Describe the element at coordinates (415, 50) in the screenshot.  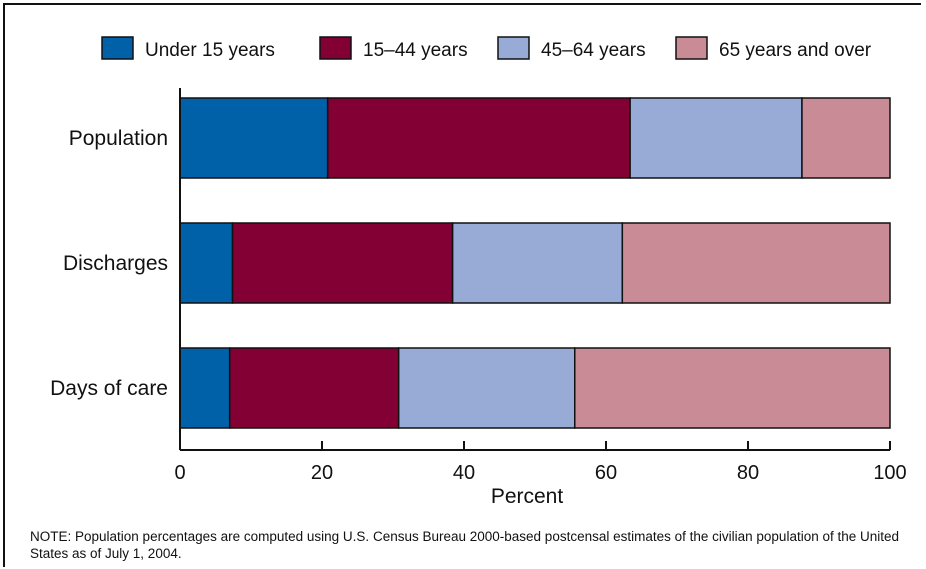
I see `legend-label: 15–44 years` at that location.